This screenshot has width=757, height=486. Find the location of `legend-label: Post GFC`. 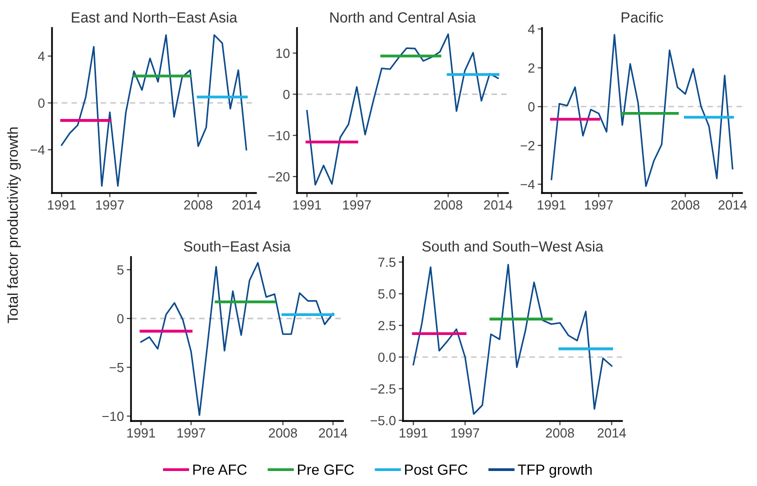

legend-label: Post GFC is located at coordinates (436, 469).